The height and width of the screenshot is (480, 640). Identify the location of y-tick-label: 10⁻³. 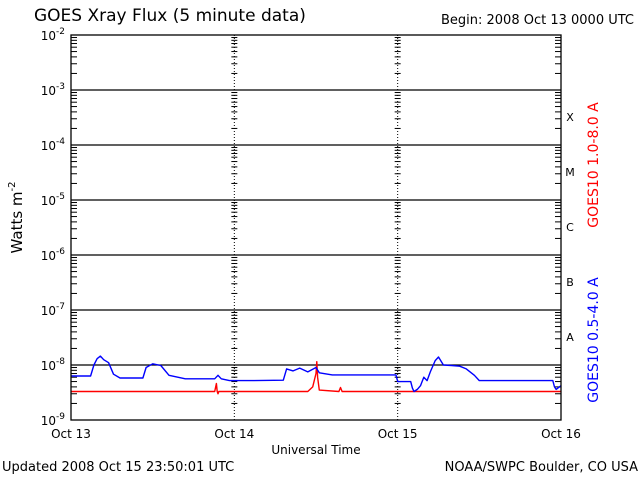
(53, 90).